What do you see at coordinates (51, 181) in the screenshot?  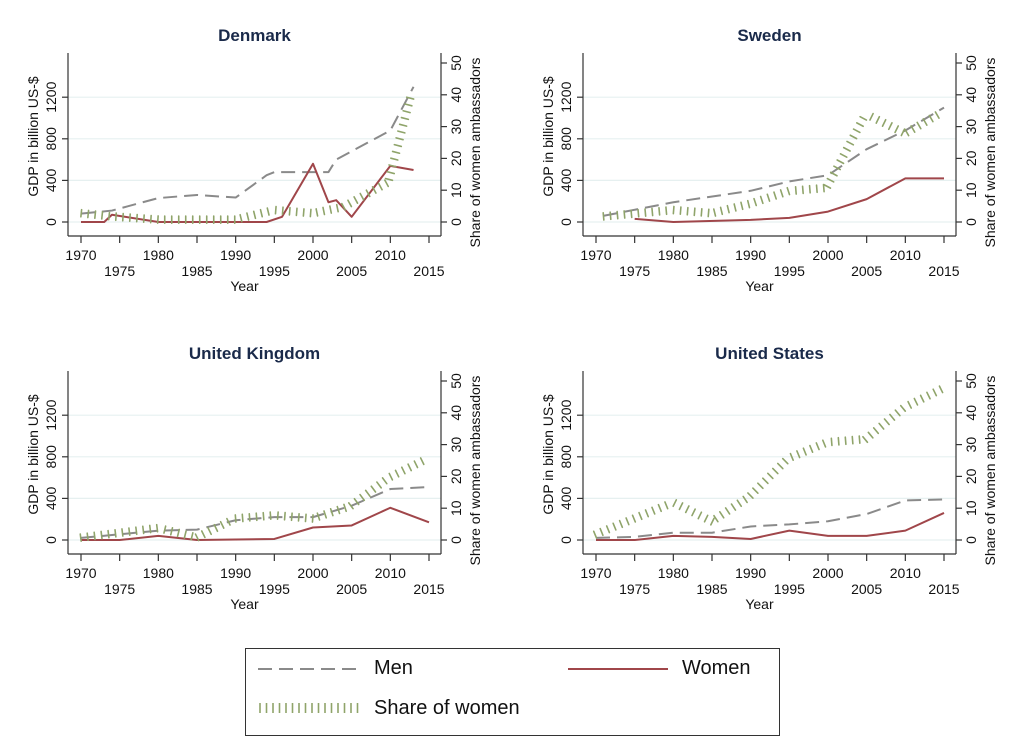 I see `y-tick-label: 400` at bounding box center [51, 181].